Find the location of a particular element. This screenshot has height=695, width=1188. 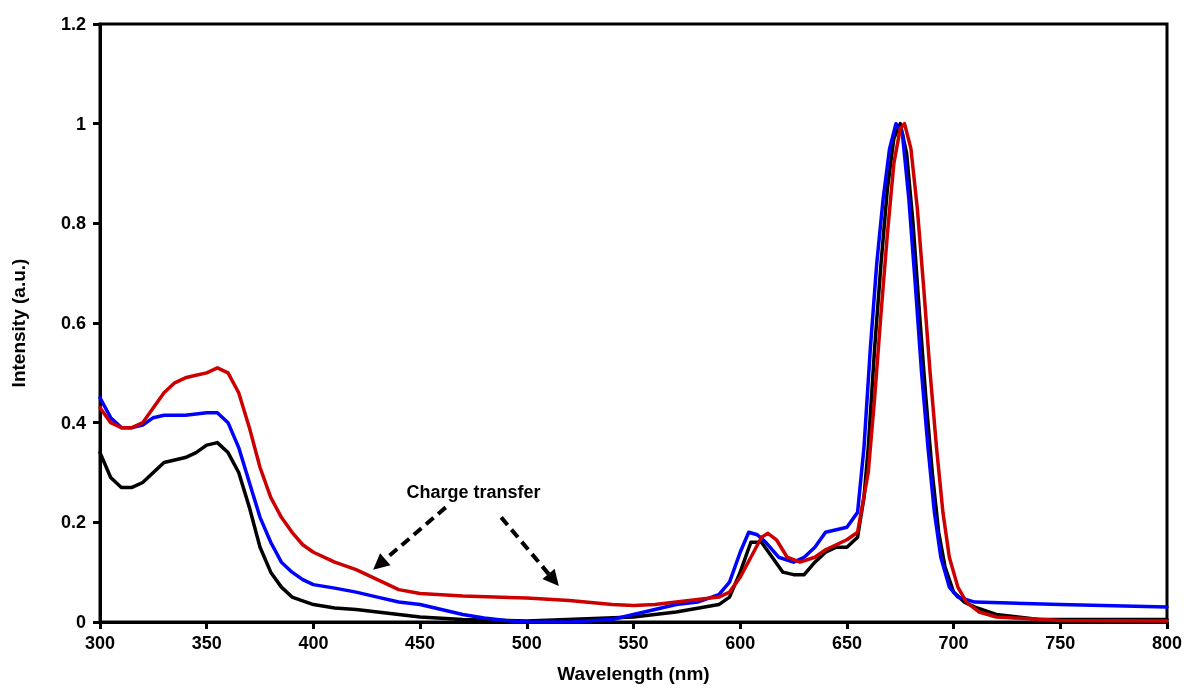

x-tick-label: 800 is located at coordinates (1167, 643).